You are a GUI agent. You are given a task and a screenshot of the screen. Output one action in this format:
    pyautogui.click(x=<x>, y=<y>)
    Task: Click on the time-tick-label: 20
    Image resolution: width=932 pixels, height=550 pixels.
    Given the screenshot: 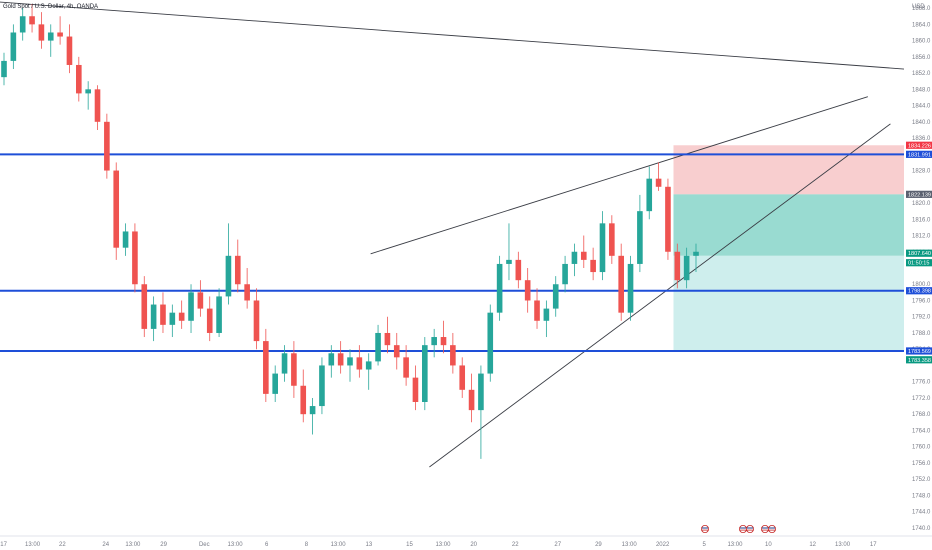 What is the action you would take?
    pyautogui.click(x=473, y=545)
    